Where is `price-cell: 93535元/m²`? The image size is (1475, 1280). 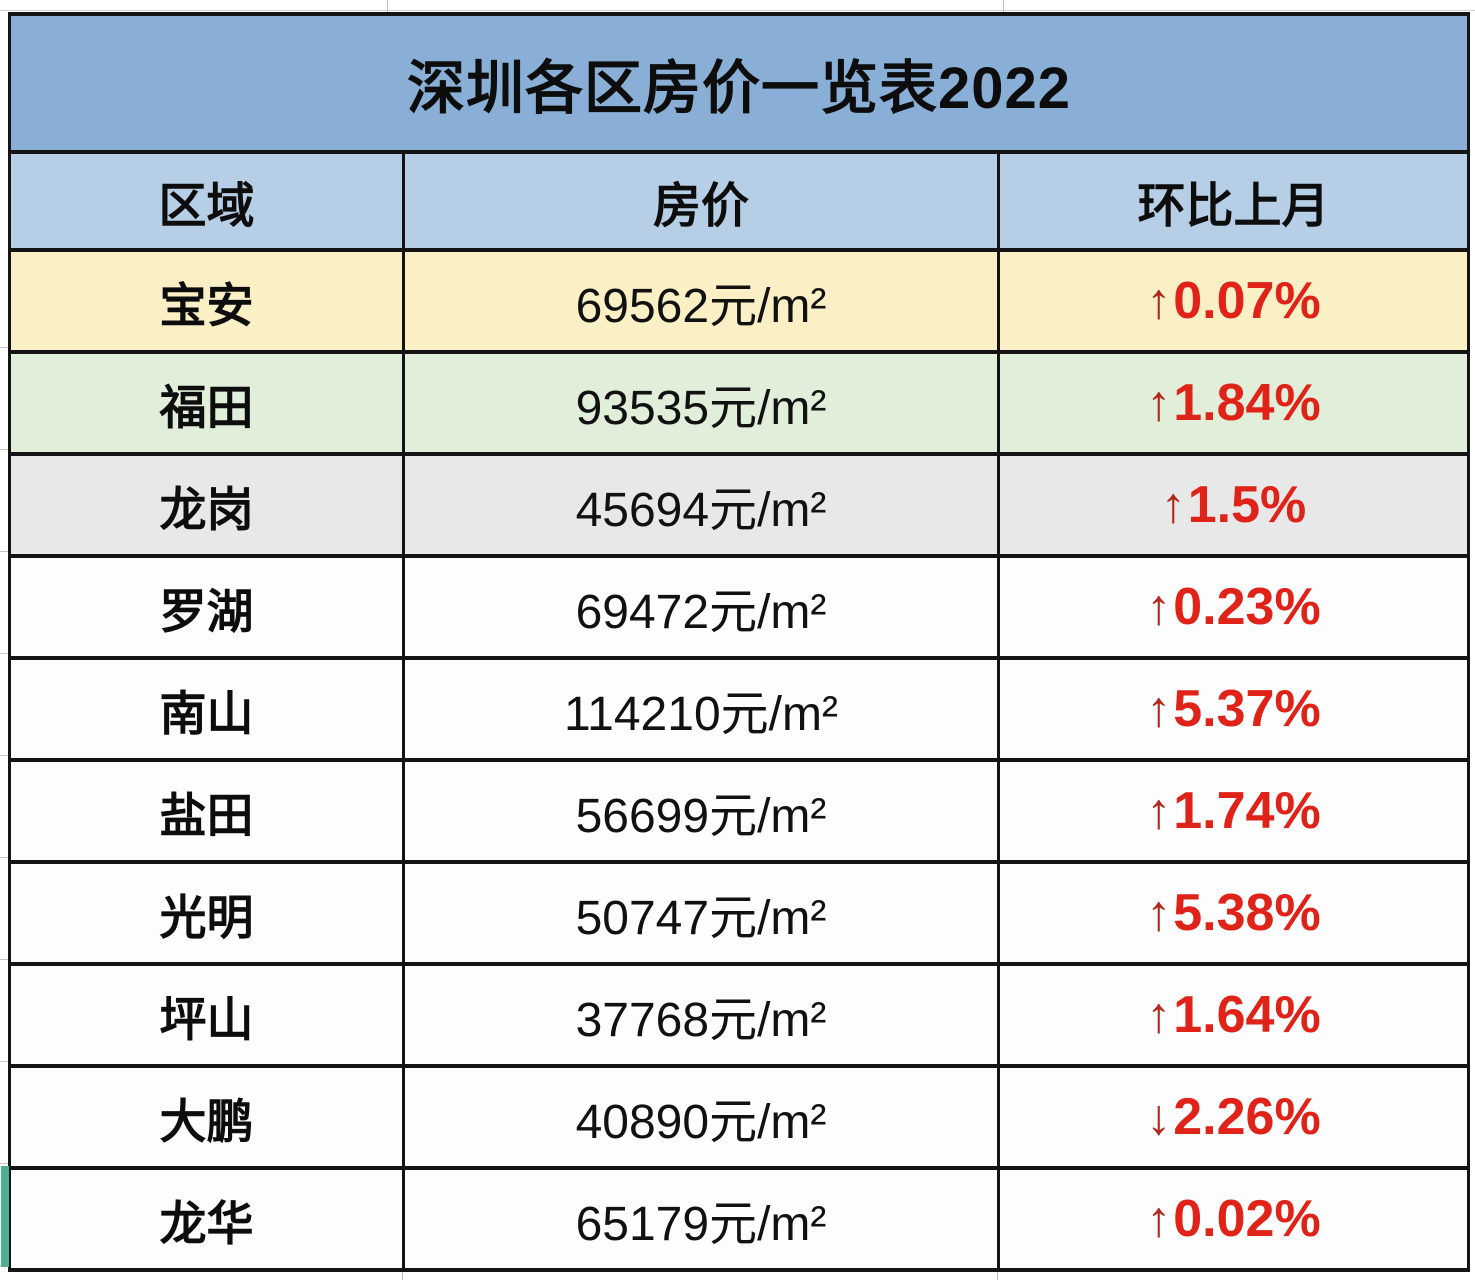 price-cell: 93535元/m² is located at coordinates (701, 403).